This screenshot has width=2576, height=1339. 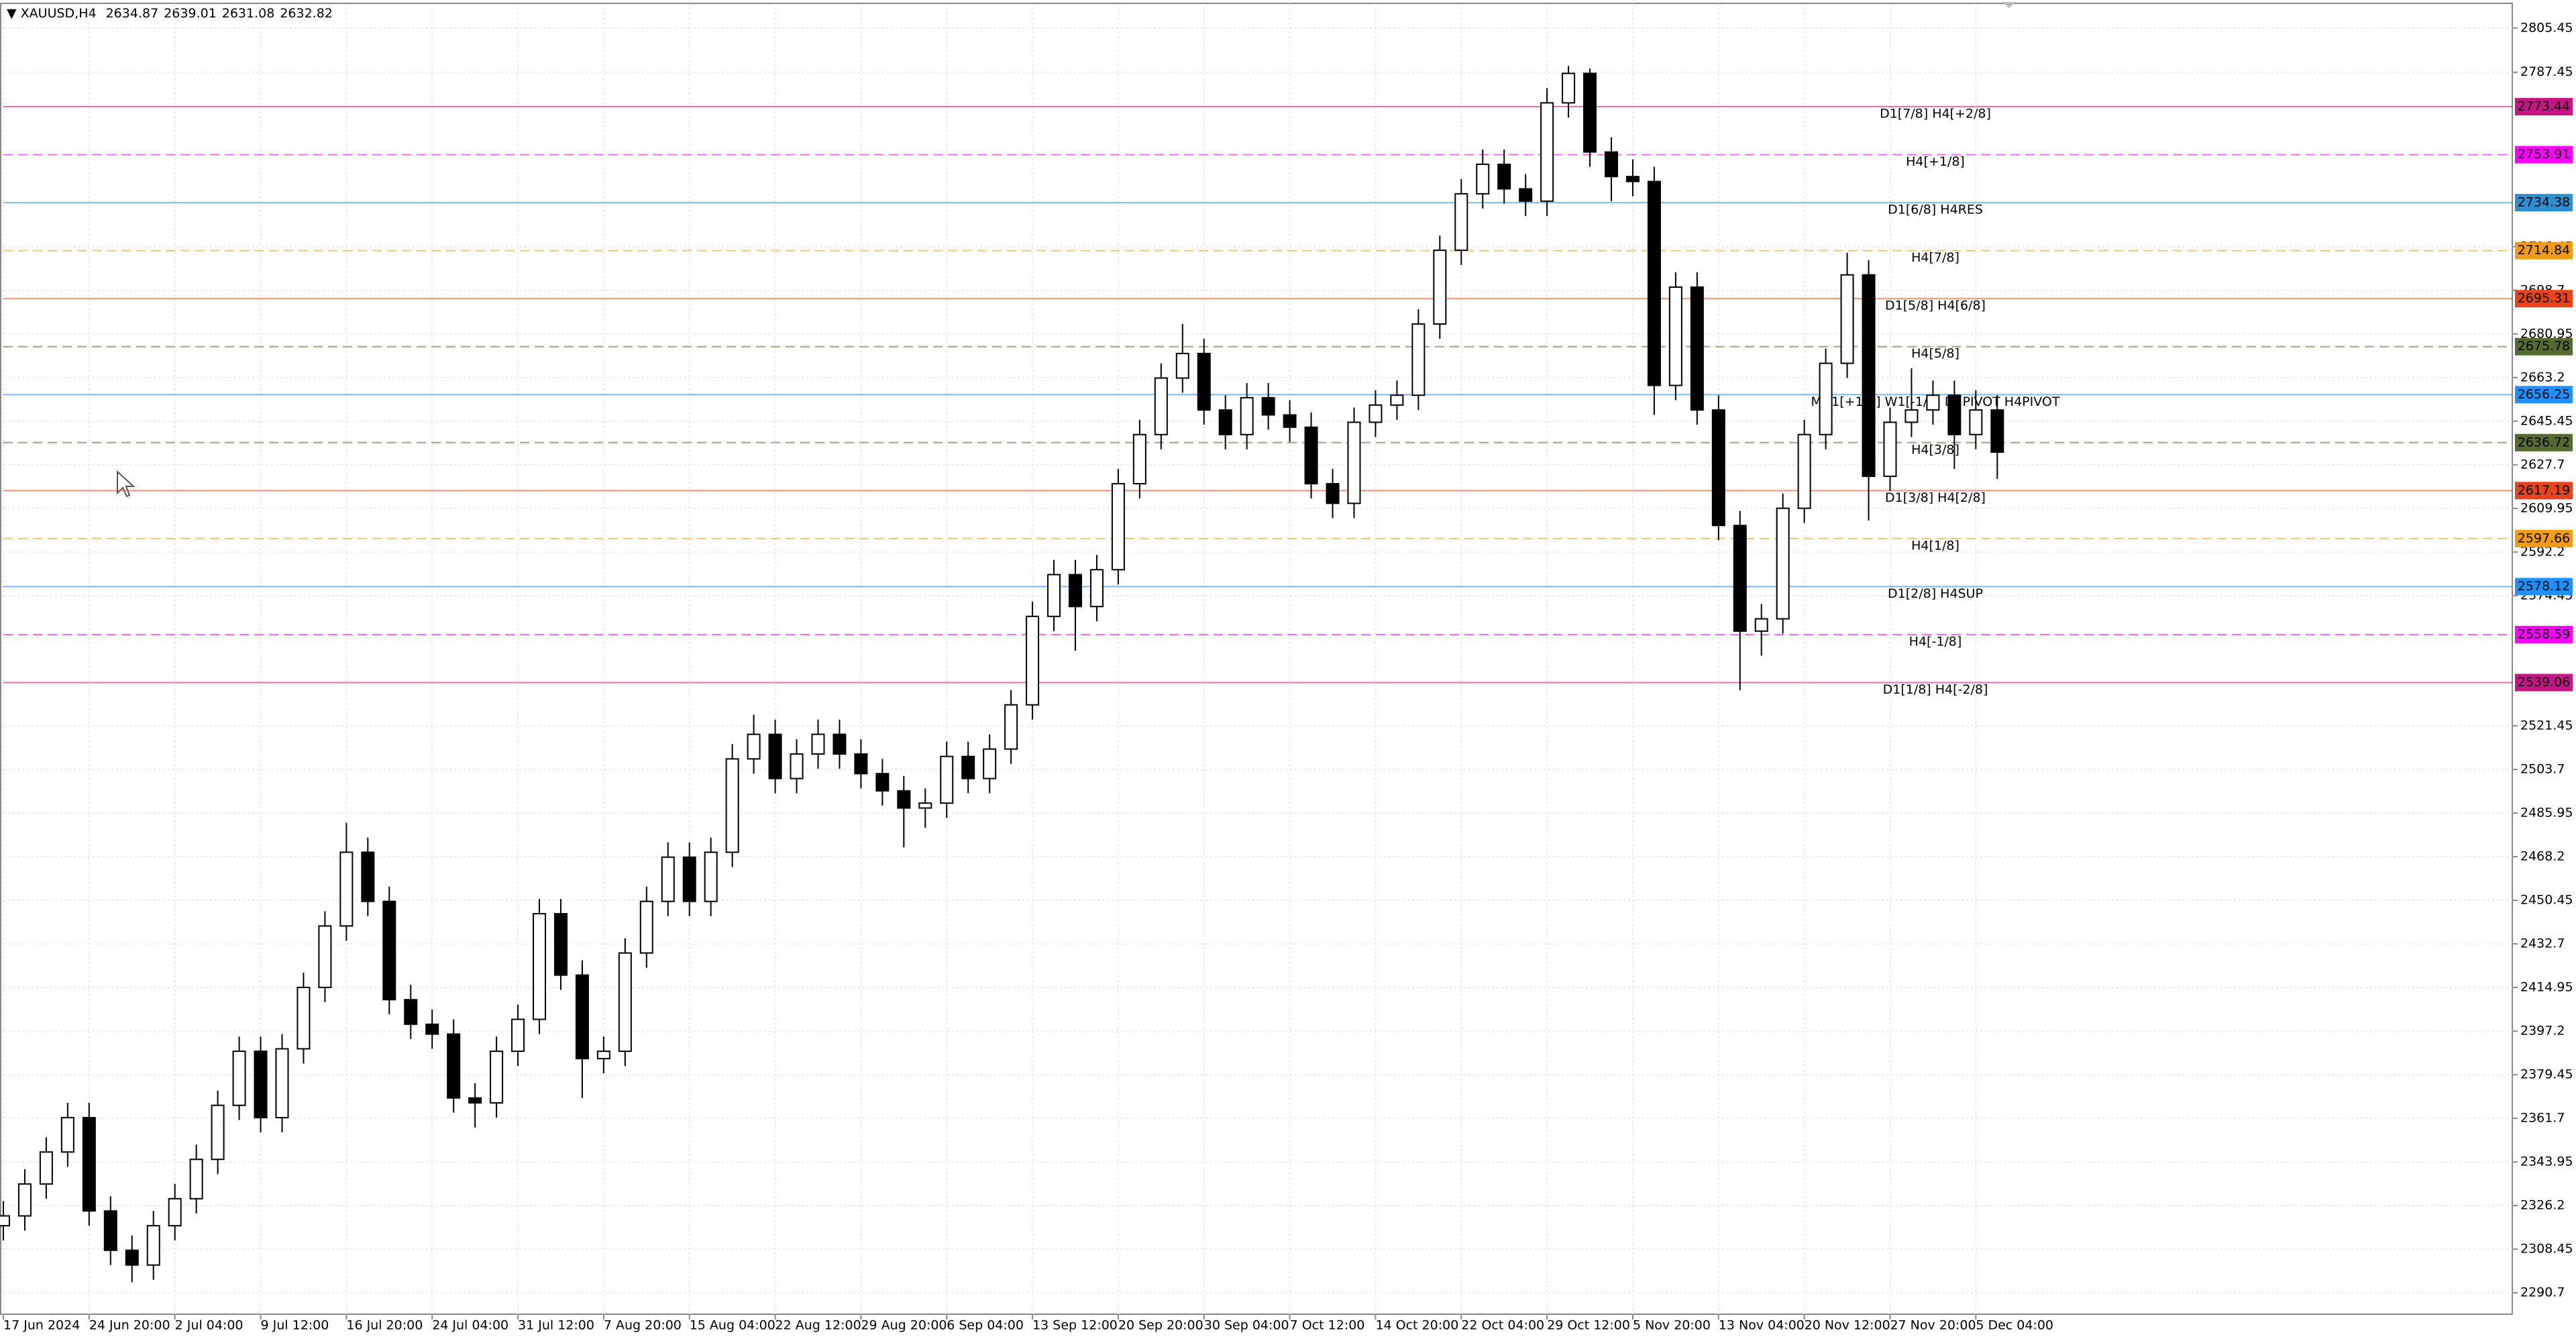 I want to click on x-tick-label: 9 Jul 12:00, so click(x=295, y=1325).